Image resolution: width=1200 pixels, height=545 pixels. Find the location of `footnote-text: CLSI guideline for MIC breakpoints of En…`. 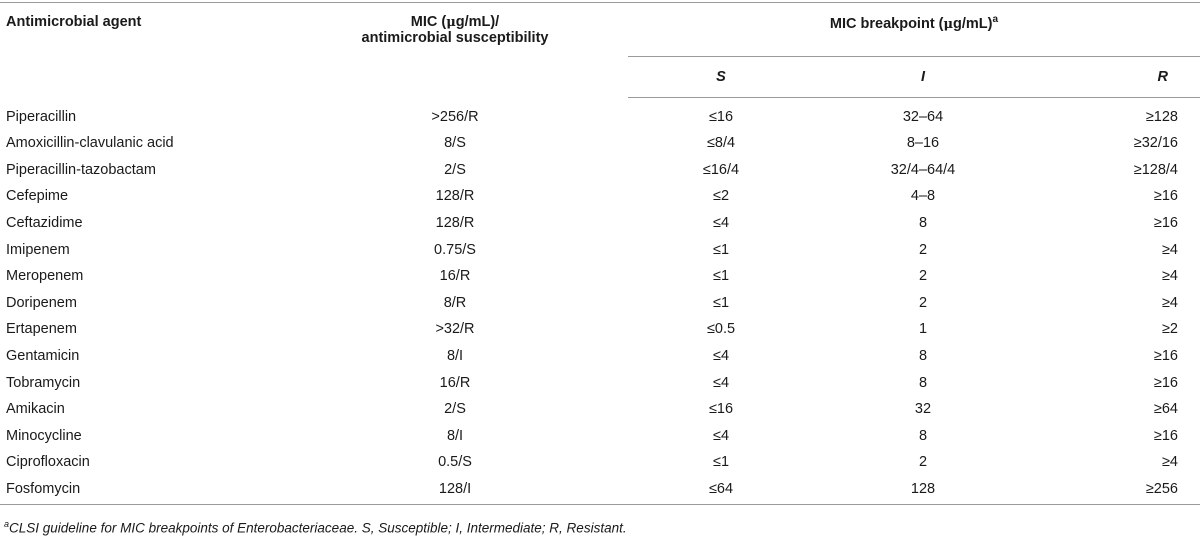

footnote-text: CLSI guideline for MIC breakpoints of En… is located at coordinates (318, 528).